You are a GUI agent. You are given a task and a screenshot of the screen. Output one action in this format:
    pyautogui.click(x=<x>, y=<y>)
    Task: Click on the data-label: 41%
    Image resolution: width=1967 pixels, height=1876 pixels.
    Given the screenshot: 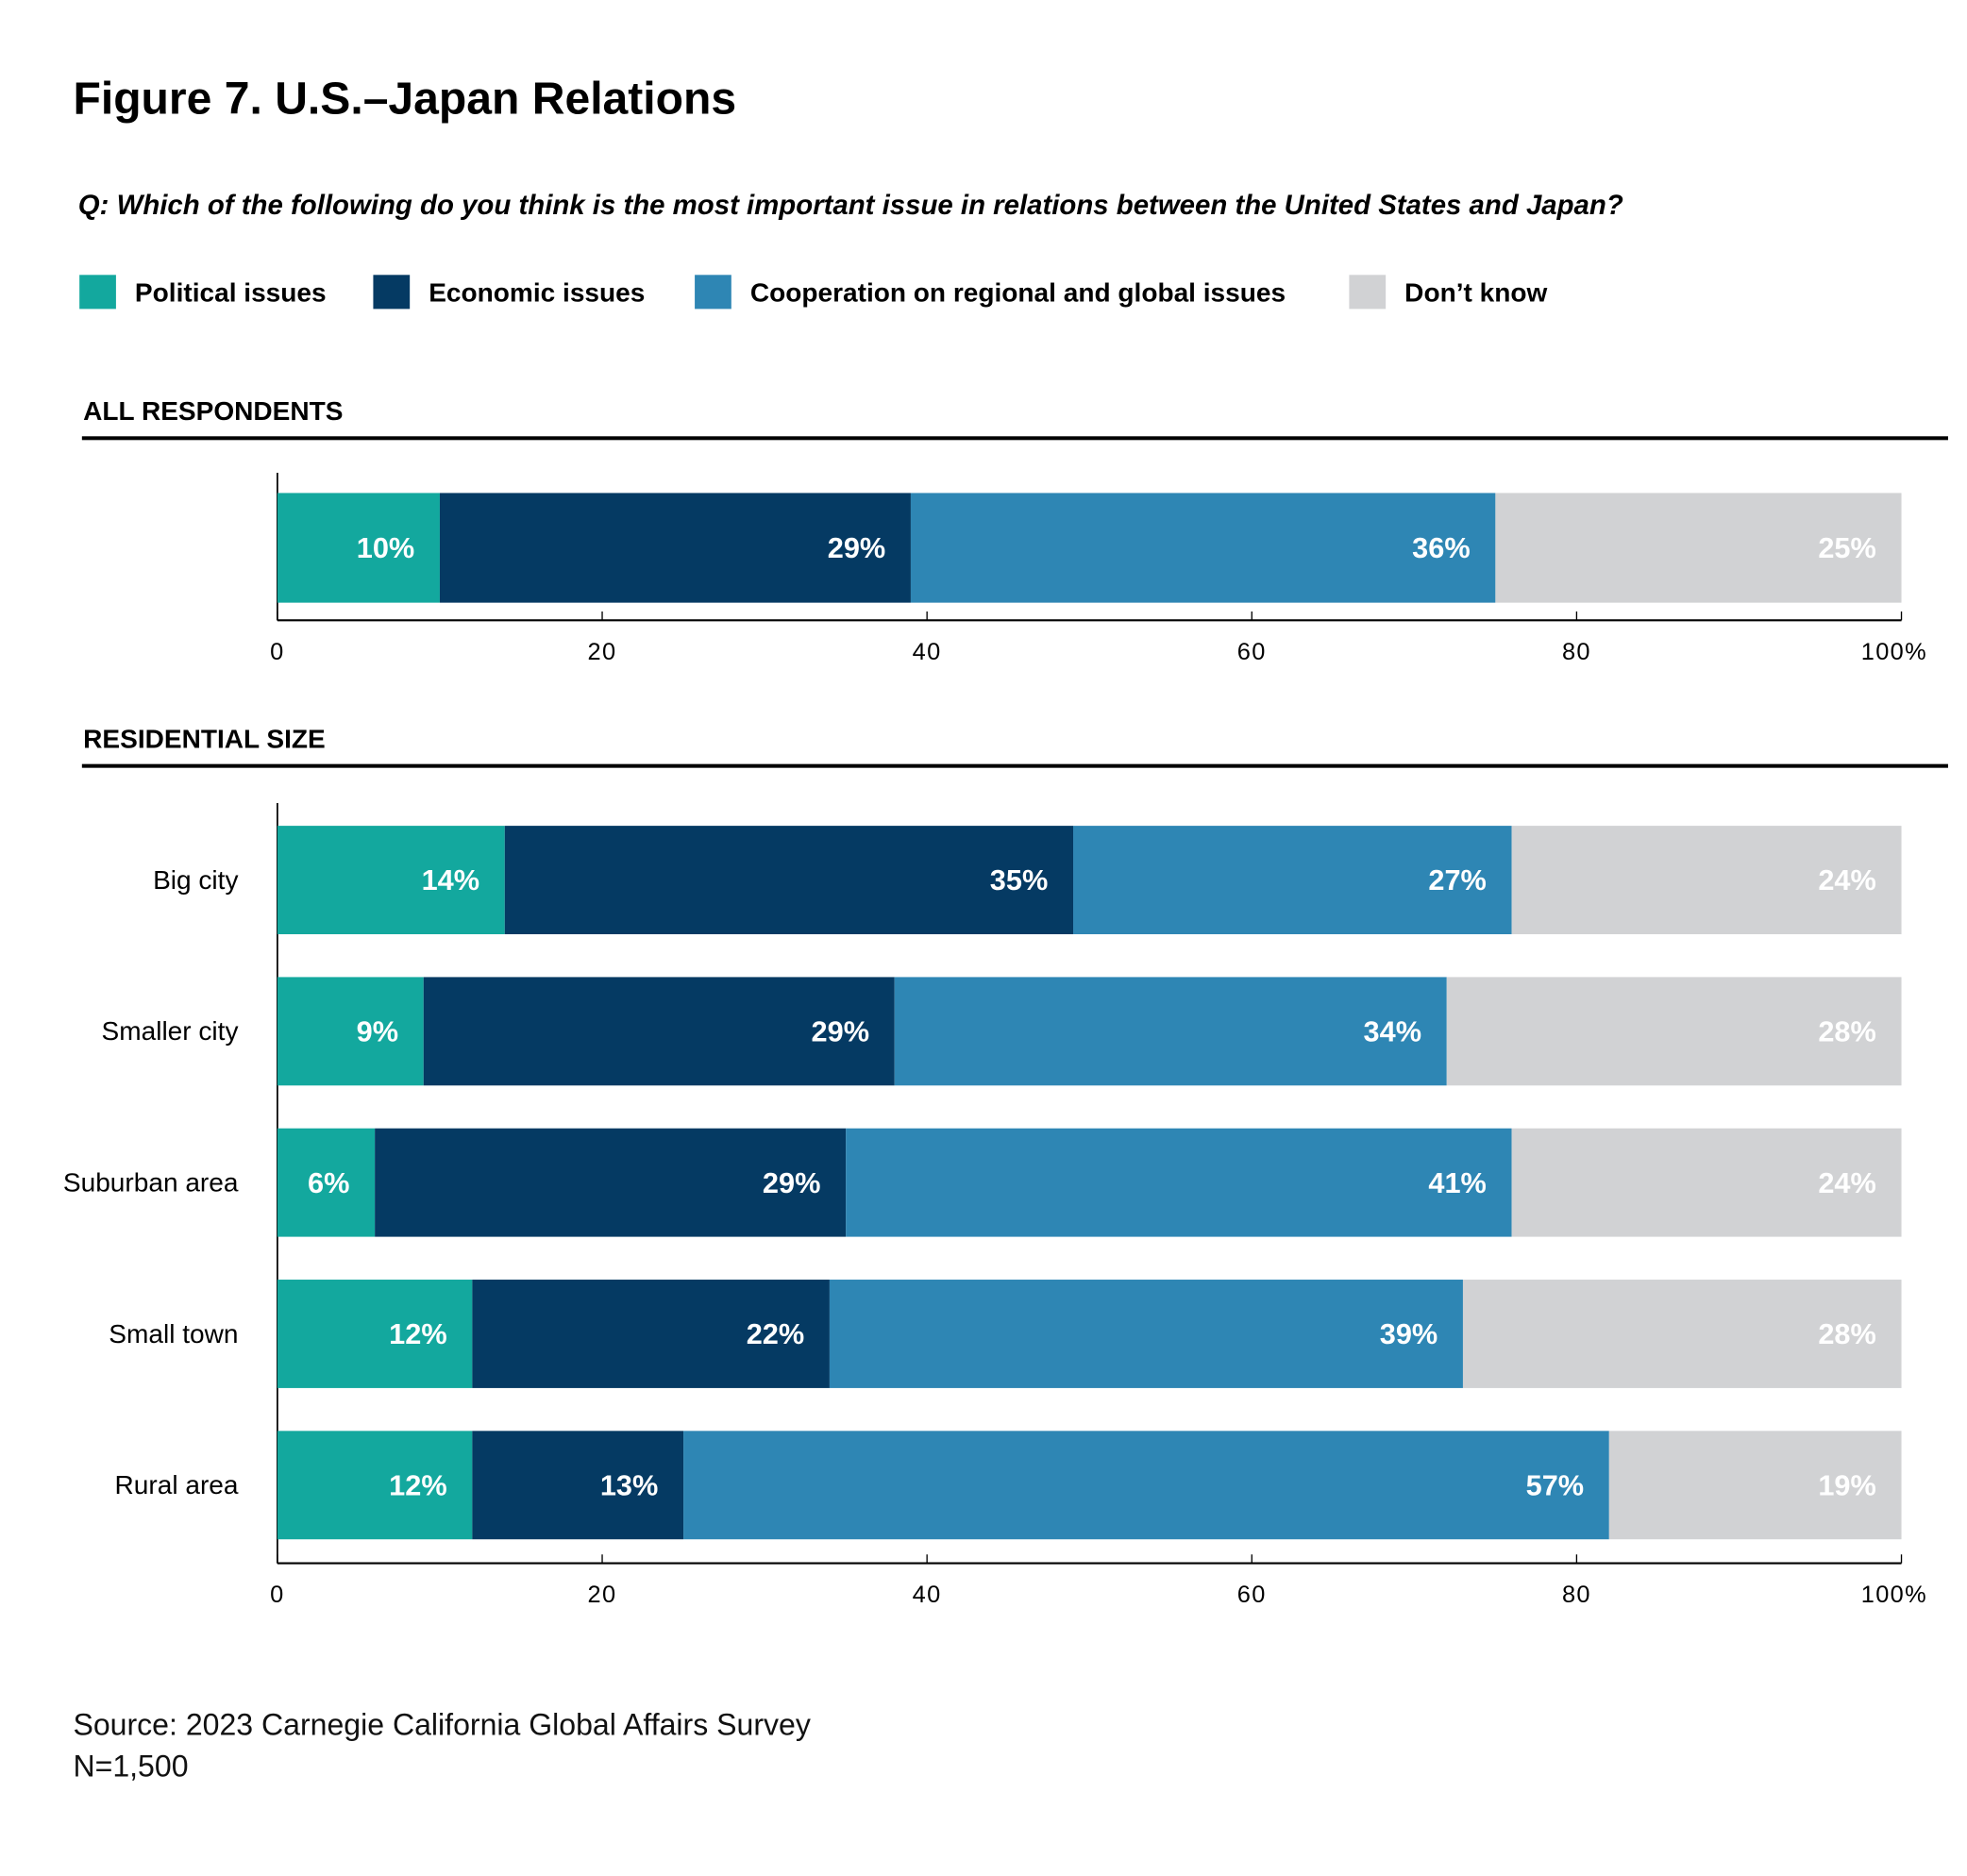 What is the action you would take?
    pyautogui.click(x=1457, y=1182)
    